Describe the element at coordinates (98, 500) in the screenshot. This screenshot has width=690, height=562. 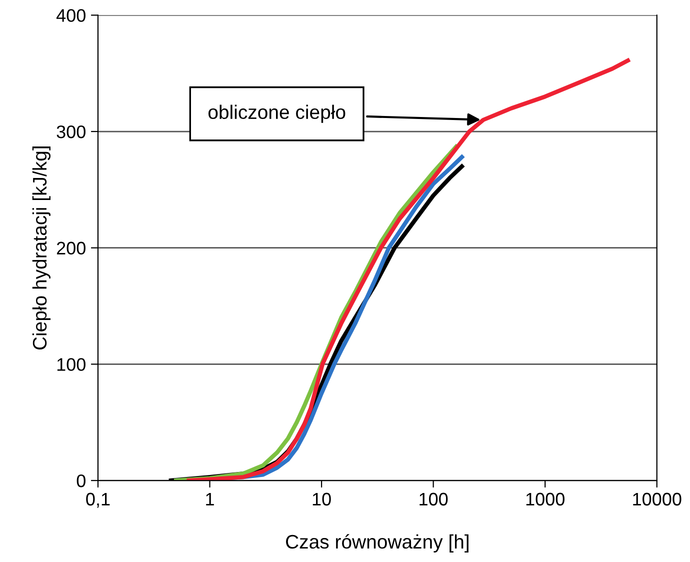
I see `x-tick-label: 0,1` at that location.